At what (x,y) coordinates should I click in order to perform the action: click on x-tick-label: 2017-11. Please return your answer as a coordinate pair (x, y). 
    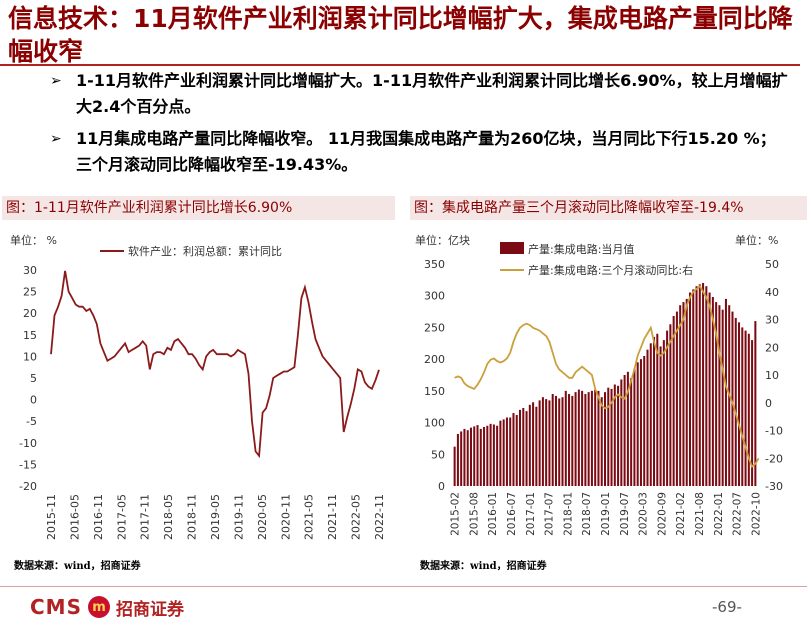
    Looking at the image, I should click on (145, 517).